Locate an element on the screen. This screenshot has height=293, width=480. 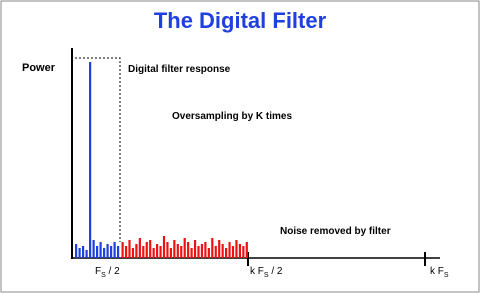
x-tick-label: FS / 2 is located at coordinates (107, 272).